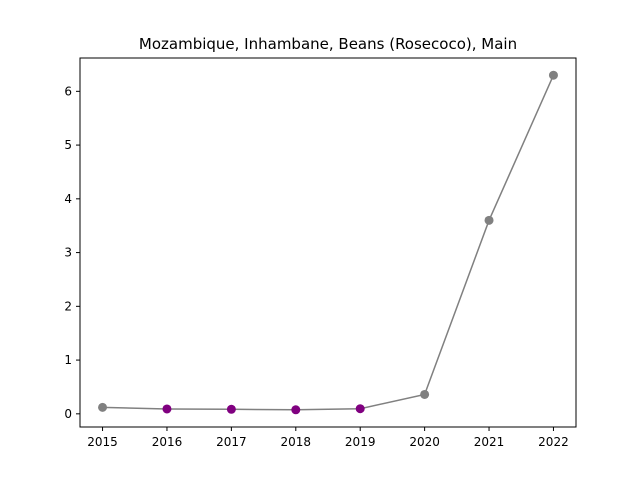 The width and height of the screenshot is (640, 480). What do you see at coordinates (489, 442) in the screenshot?
I see `x-tick-label: 2021` at bounding box center [489, 442].